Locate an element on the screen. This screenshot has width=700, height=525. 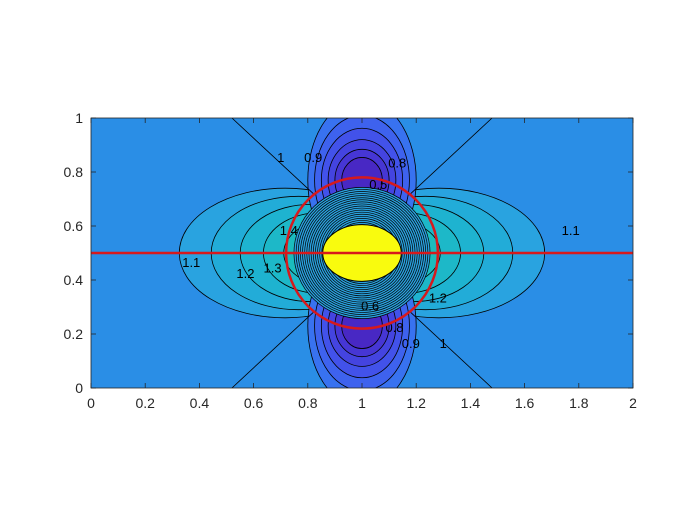
y-tick-label: 1 is located at coordinates (79, 118).